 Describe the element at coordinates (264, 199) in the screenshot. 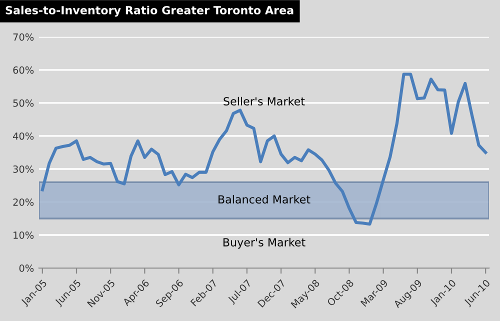

I see `band-label: Balanced Market` at that location.